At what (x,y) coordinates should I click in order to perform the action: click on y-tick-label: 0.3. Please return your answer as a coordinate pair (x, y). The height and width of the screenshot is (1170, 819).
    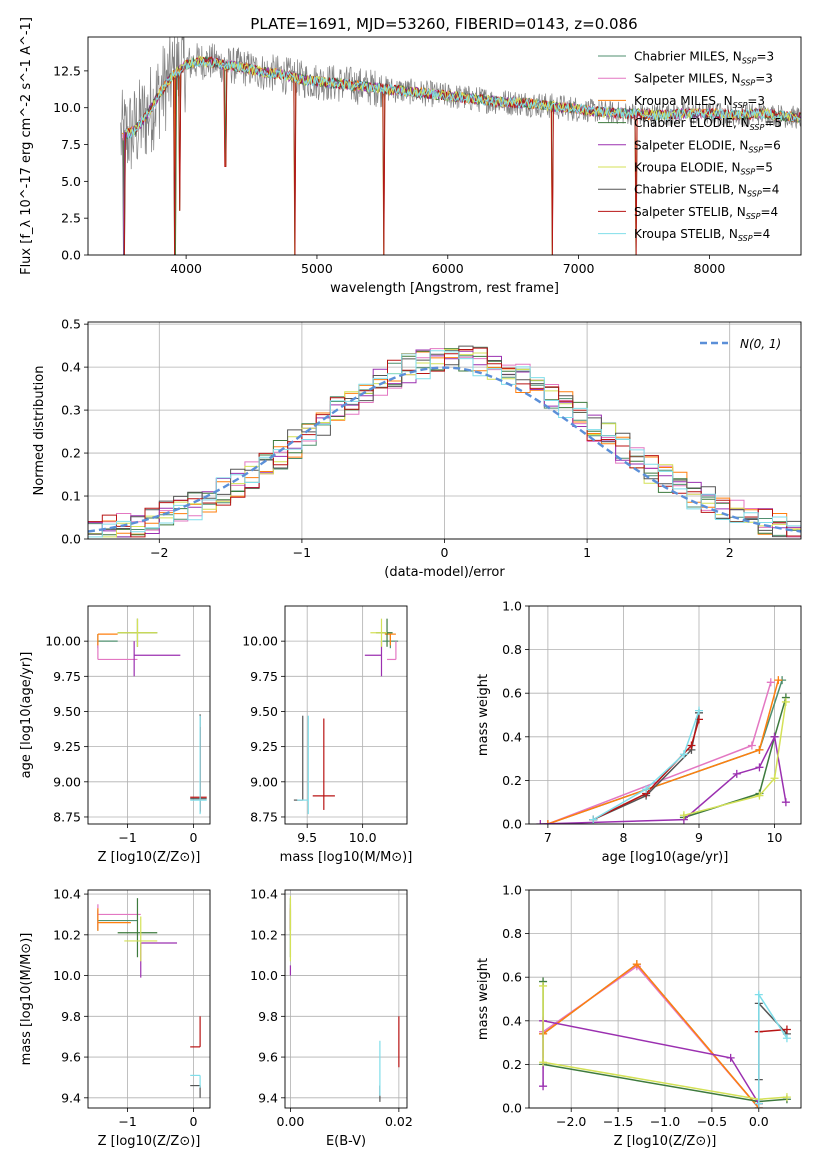
    Looking at the image, I should click on (71, 410).